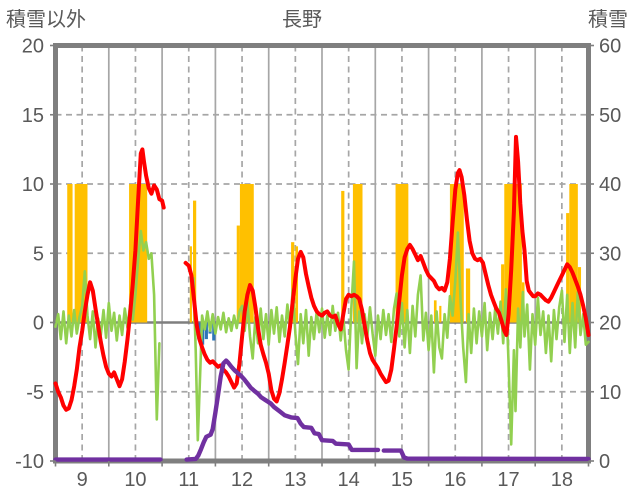 This screenshot has height=501, width=636. I want to click on left-axis-tick-label: -5, so click(35, 393).